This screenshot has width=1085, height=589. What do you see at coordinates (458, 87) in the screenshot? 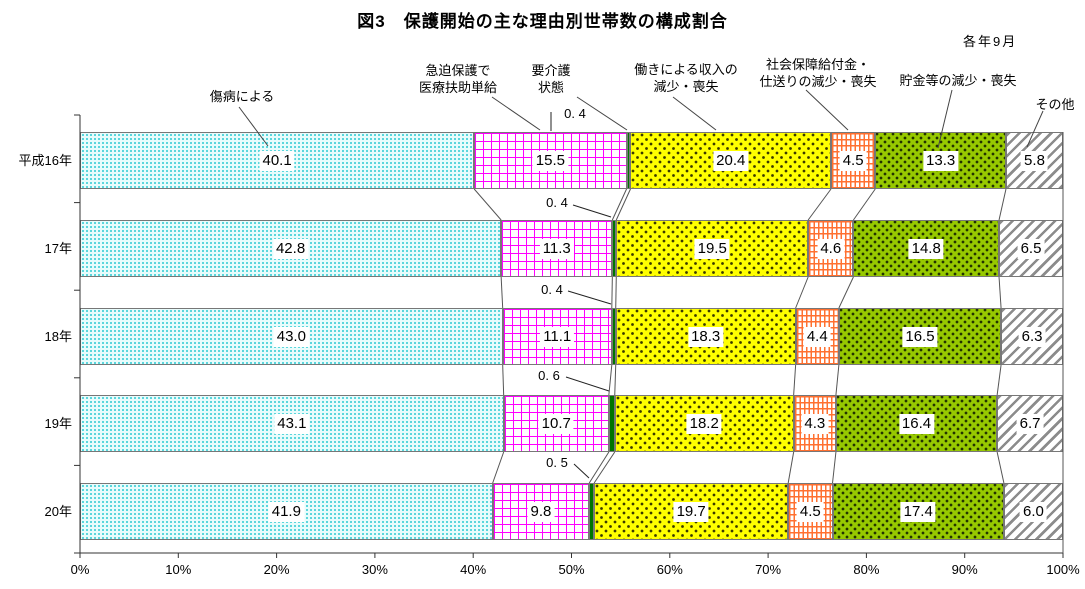
I see `series-callout-line: 医療扶助単給` at bounding box center [458, 87].